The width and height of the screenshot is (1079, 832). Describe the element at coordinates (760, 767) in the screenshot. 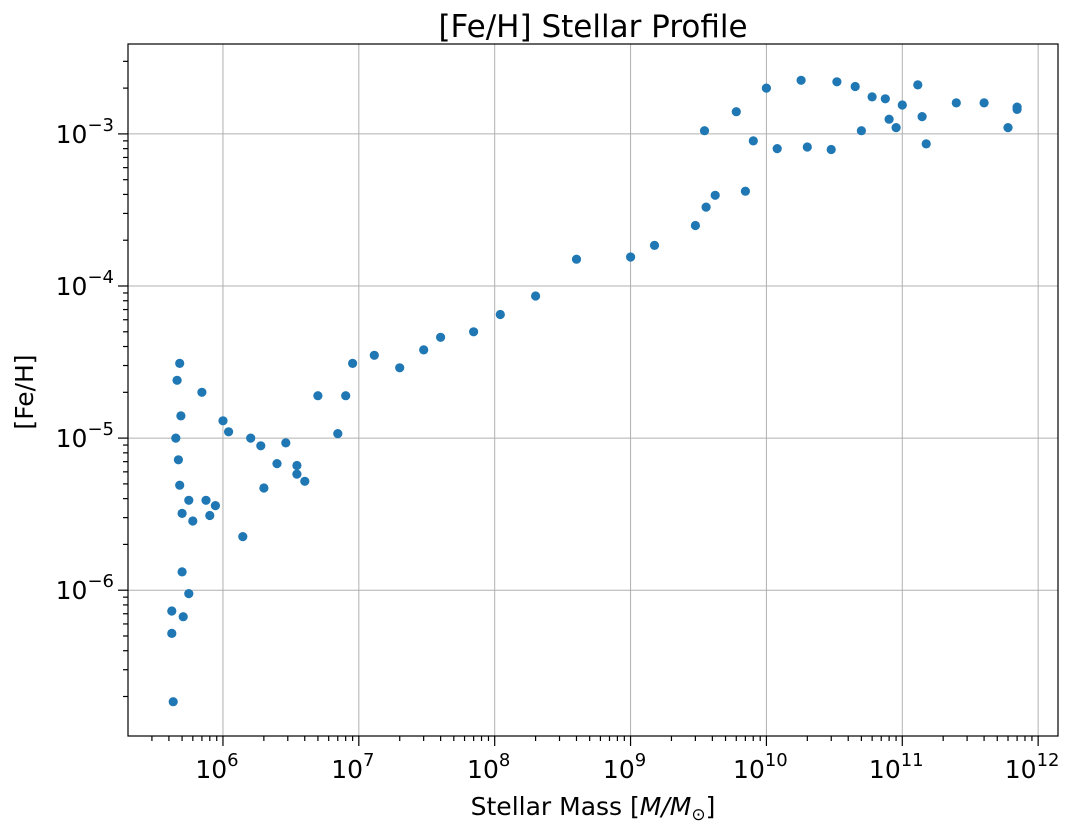

I see `x-tick-label: 10¹⁰` at that location.